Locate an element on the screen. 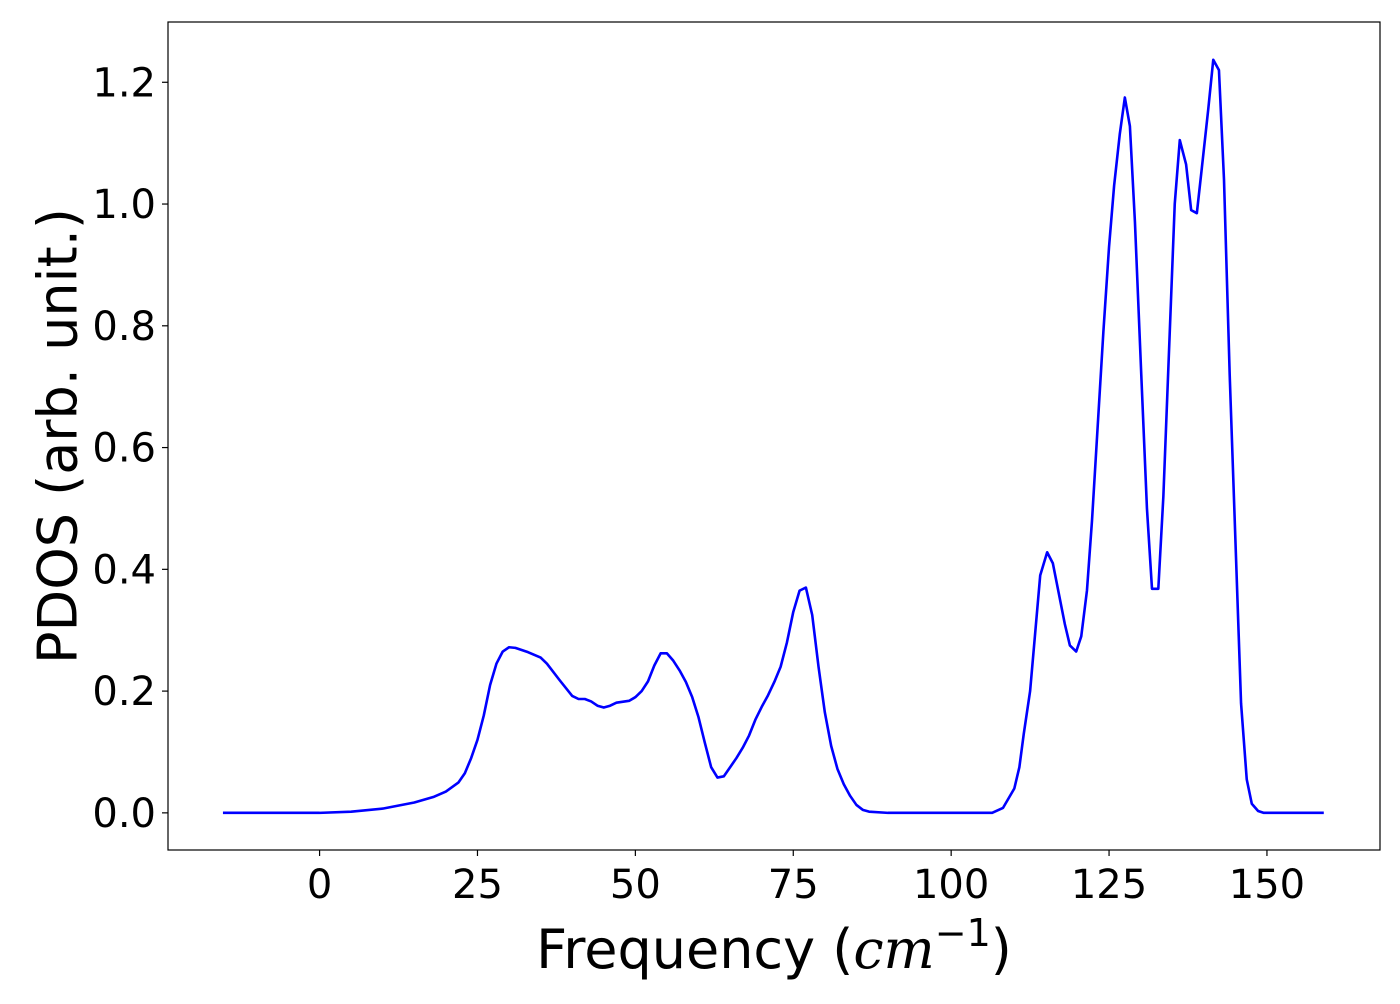 This screenshot has width=1400, height=1004. x-tick-label: 0 is located at coordinates (319, 885).